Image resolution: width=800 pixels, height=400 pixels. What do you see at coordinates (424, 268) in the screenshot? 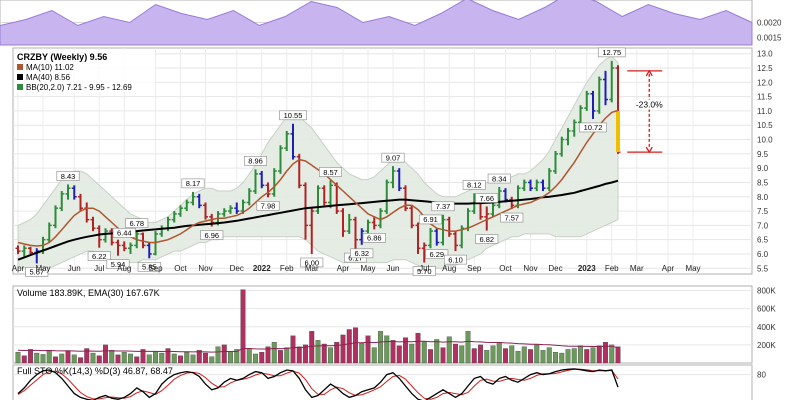
I see `x-axis-label: Jul` at bounding box center [424, 268].